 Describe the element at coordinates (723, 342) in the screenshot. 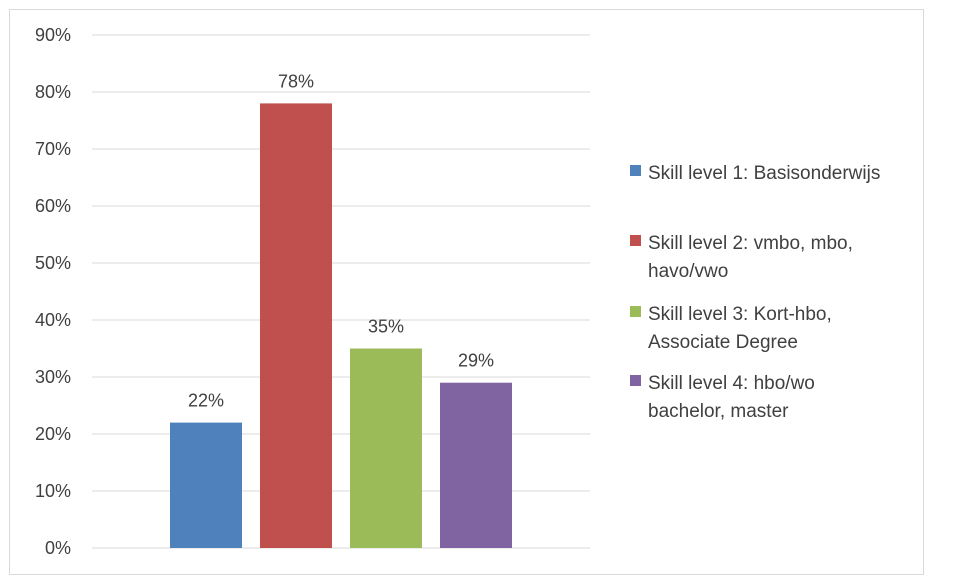

I see `legend-label: Associate Degree` at that location.